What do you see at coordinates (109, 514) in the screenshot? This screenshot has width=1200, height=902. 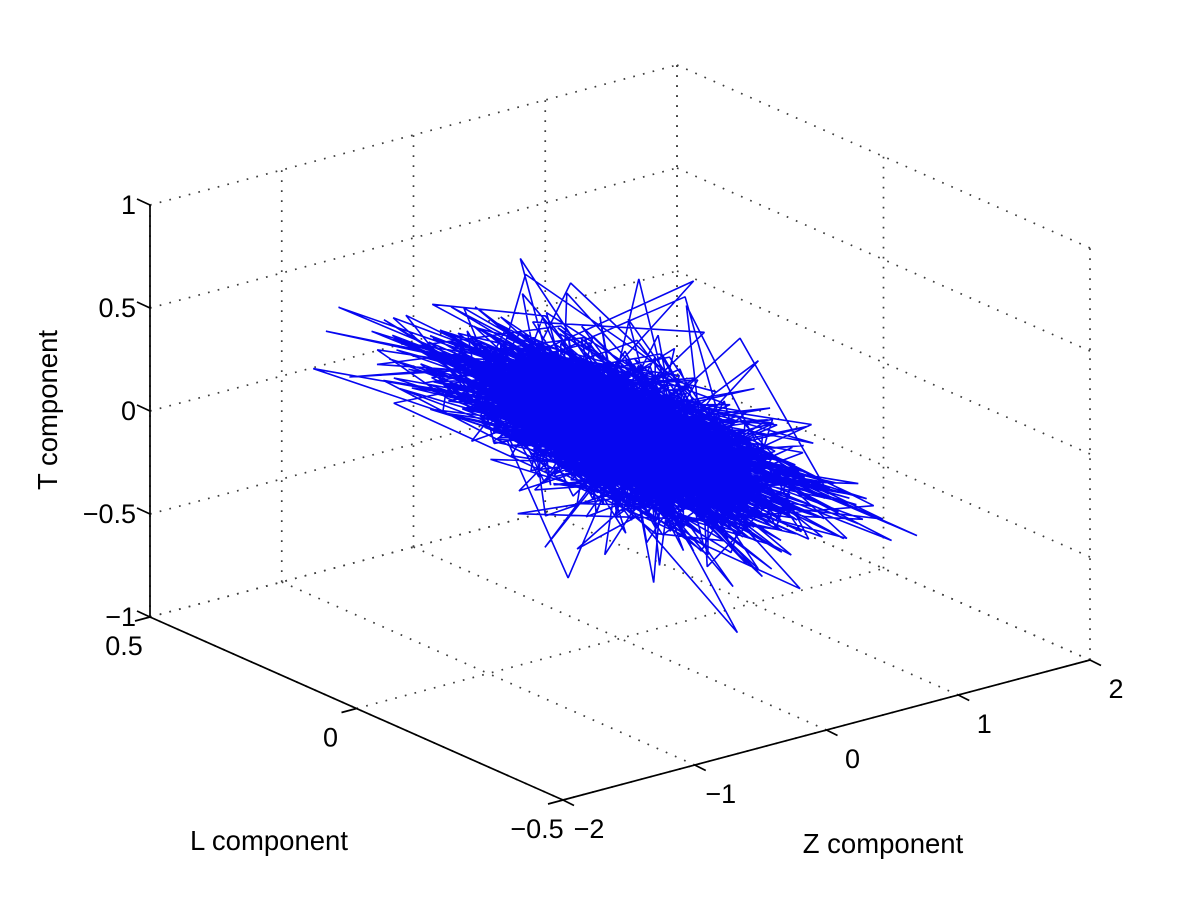 I see `t-axis-tick-label: −0.5` at bounding box center [109, 514].